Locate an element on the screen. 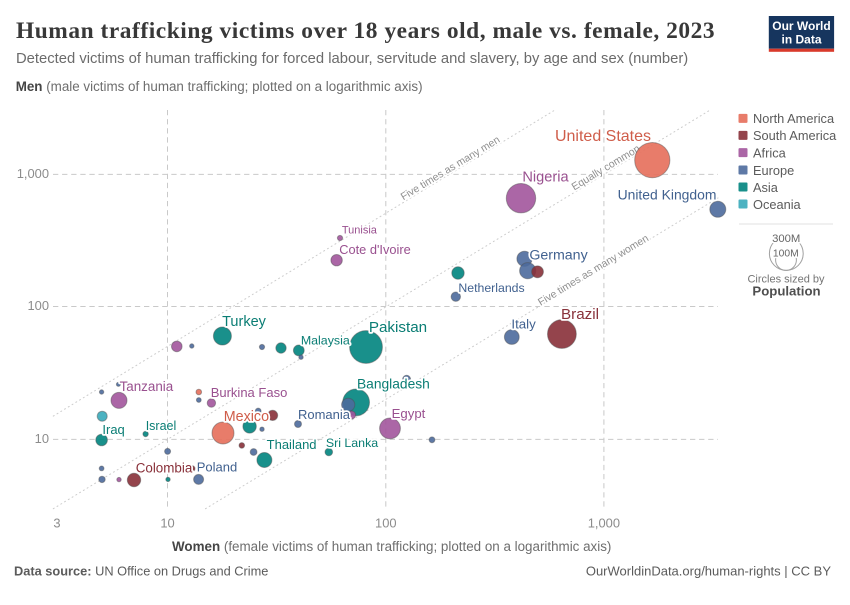 This screenshot has height=605, width=850. svg-text: Africa is located at coordinates (770, 152).